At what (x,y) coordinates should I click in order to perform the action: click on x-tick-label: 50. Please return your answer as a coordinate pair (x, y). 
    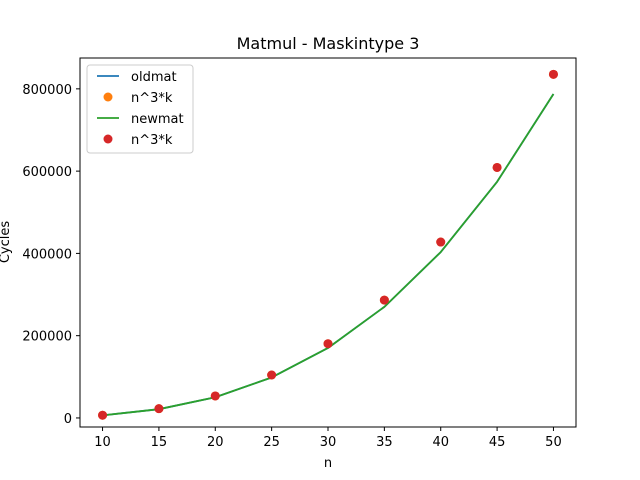
    Looking at the image, I should click on (553, 442).